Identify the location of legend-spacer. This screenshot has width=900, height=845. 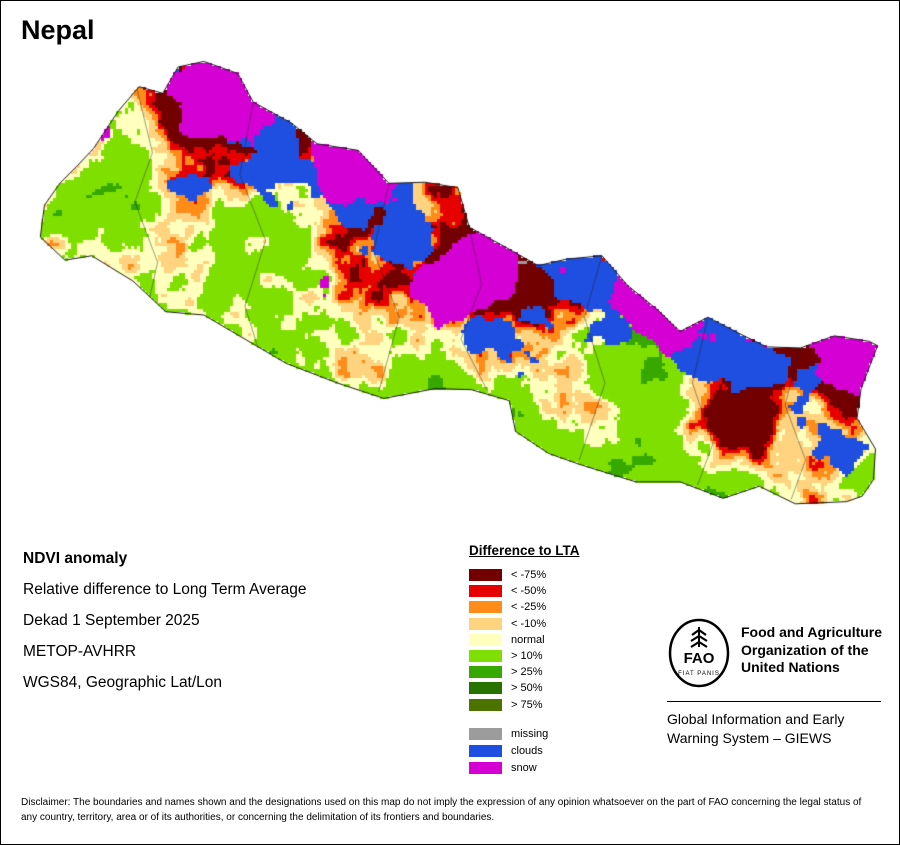
(524, 719).